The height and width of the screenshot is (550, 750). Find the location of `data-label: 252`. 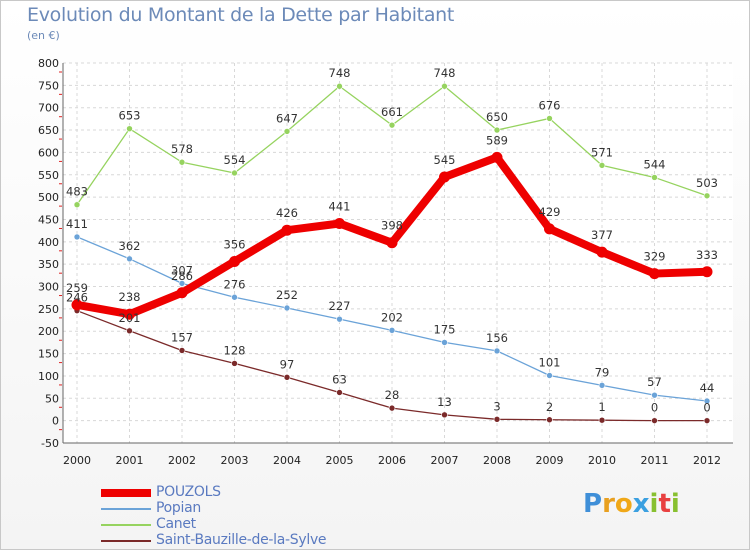

data-label: 252 is located at coordinates (287, 295).